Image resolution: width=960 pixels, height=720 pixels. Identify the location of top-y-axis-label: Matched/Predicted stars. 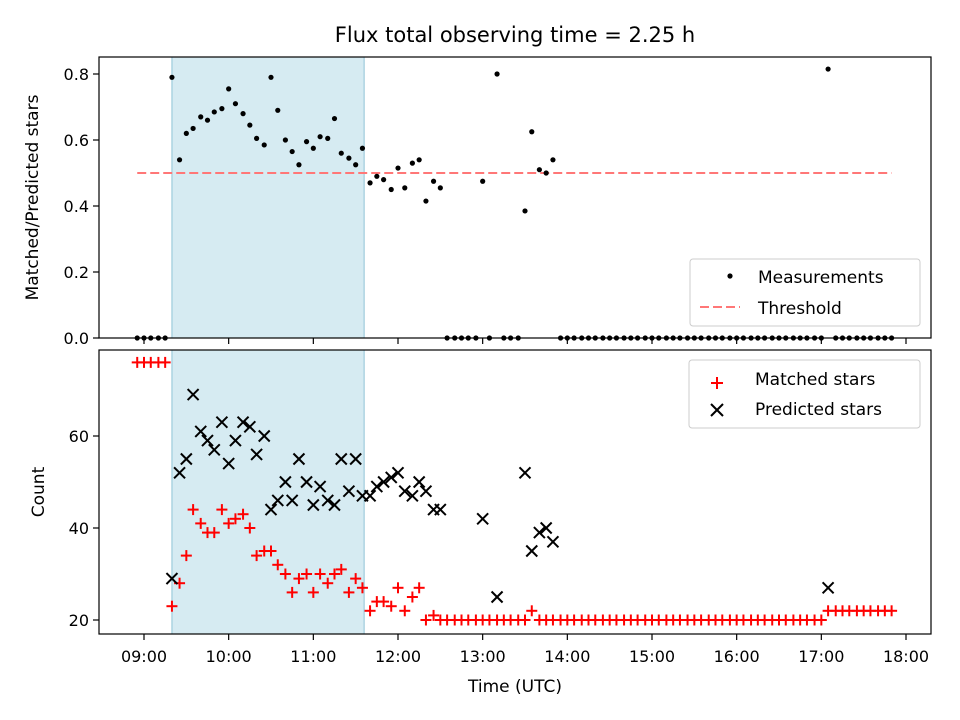
(33, 197).